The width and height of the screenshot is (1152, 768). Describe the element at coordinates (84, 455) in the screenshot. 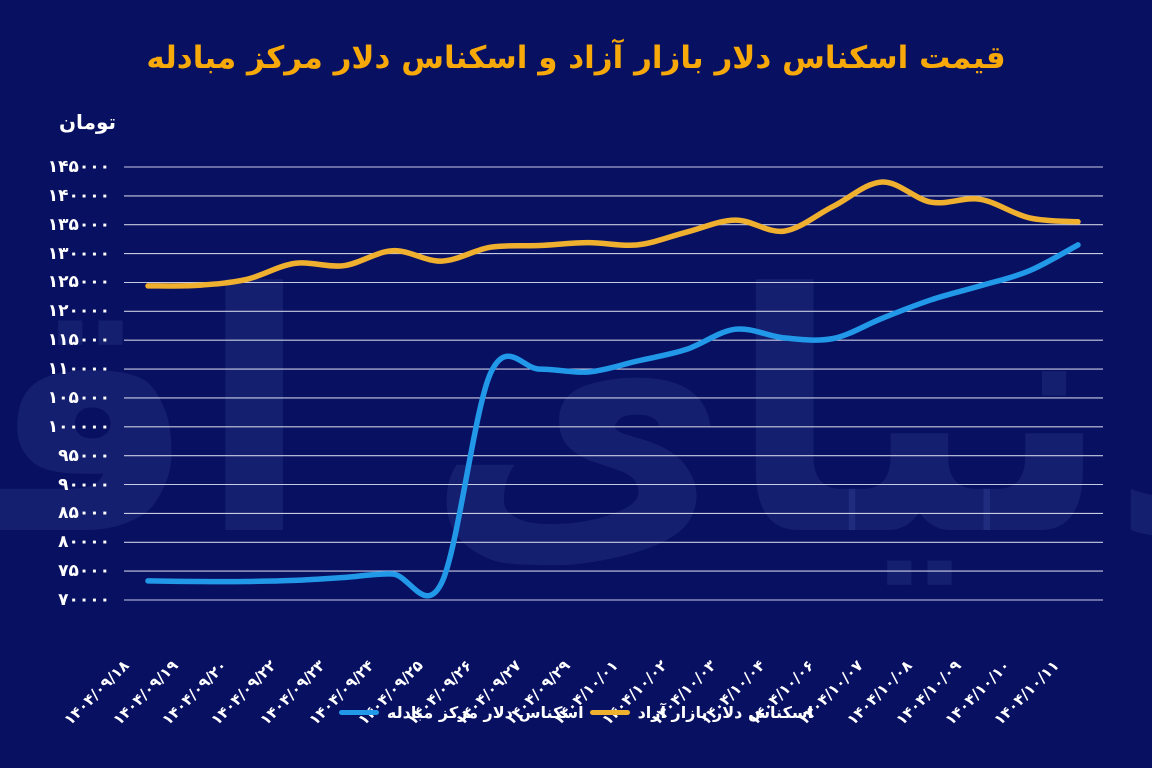

I see `y-tick-label: ۹۵۰۰۰` at that location.